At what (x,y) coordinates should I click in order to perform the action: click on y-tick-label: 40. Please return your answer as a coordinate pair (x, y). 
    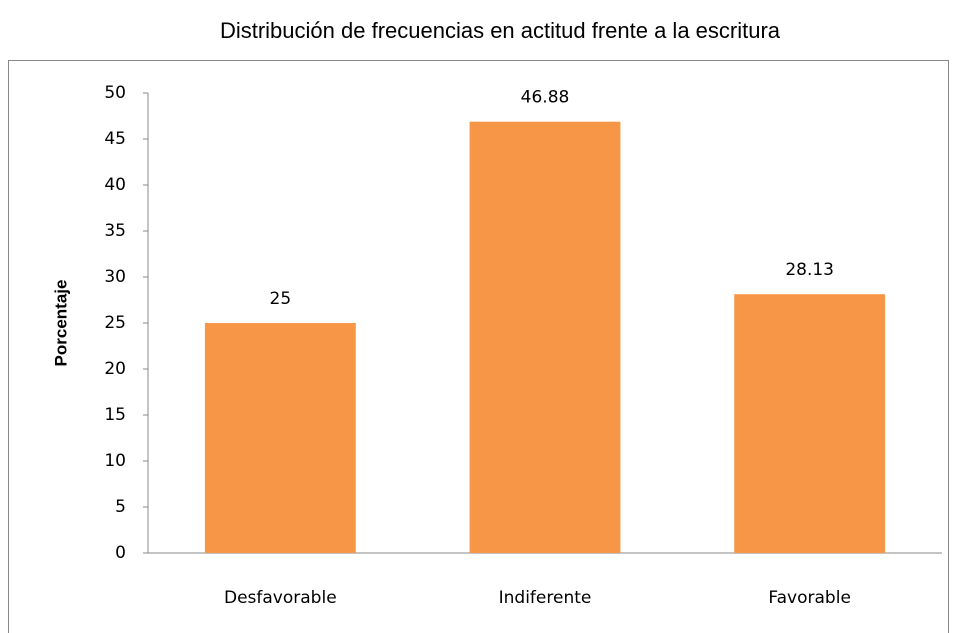
    Looking at the image, I should click on (115, 185).